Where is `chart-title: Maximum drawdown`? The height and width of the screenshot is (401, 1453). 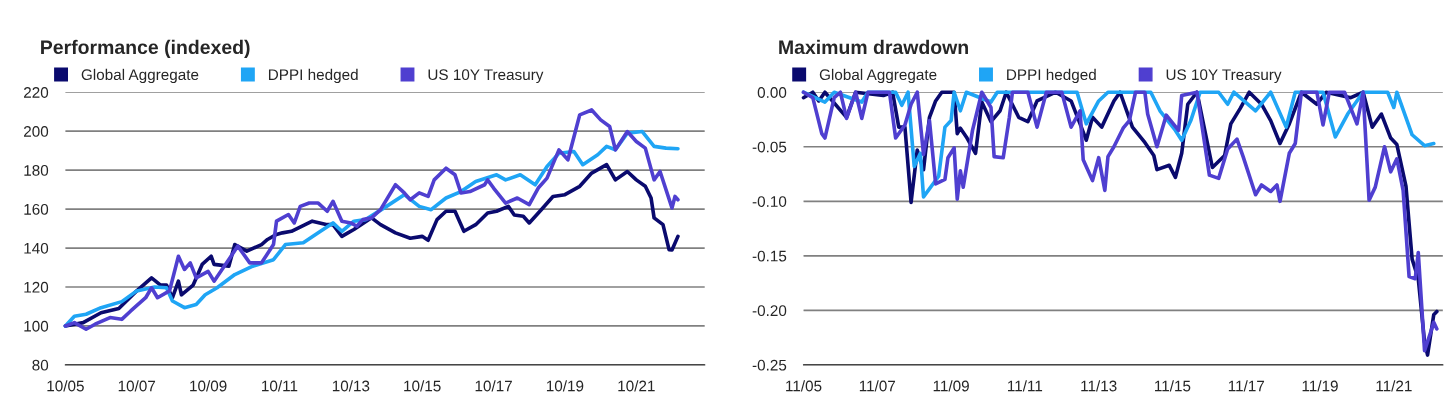
chart-title: Maximum drawdown is located at coordinates (873, 47).